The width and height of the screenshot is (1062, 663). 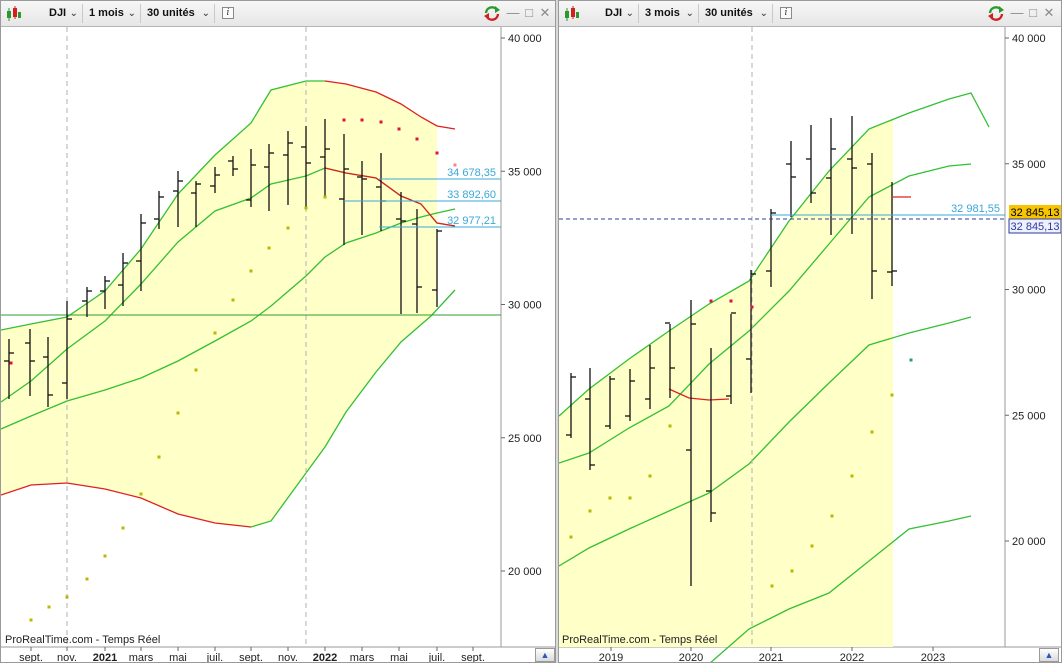 I want to click on price-tick-label: 30 000, so click(x=525, y=306).